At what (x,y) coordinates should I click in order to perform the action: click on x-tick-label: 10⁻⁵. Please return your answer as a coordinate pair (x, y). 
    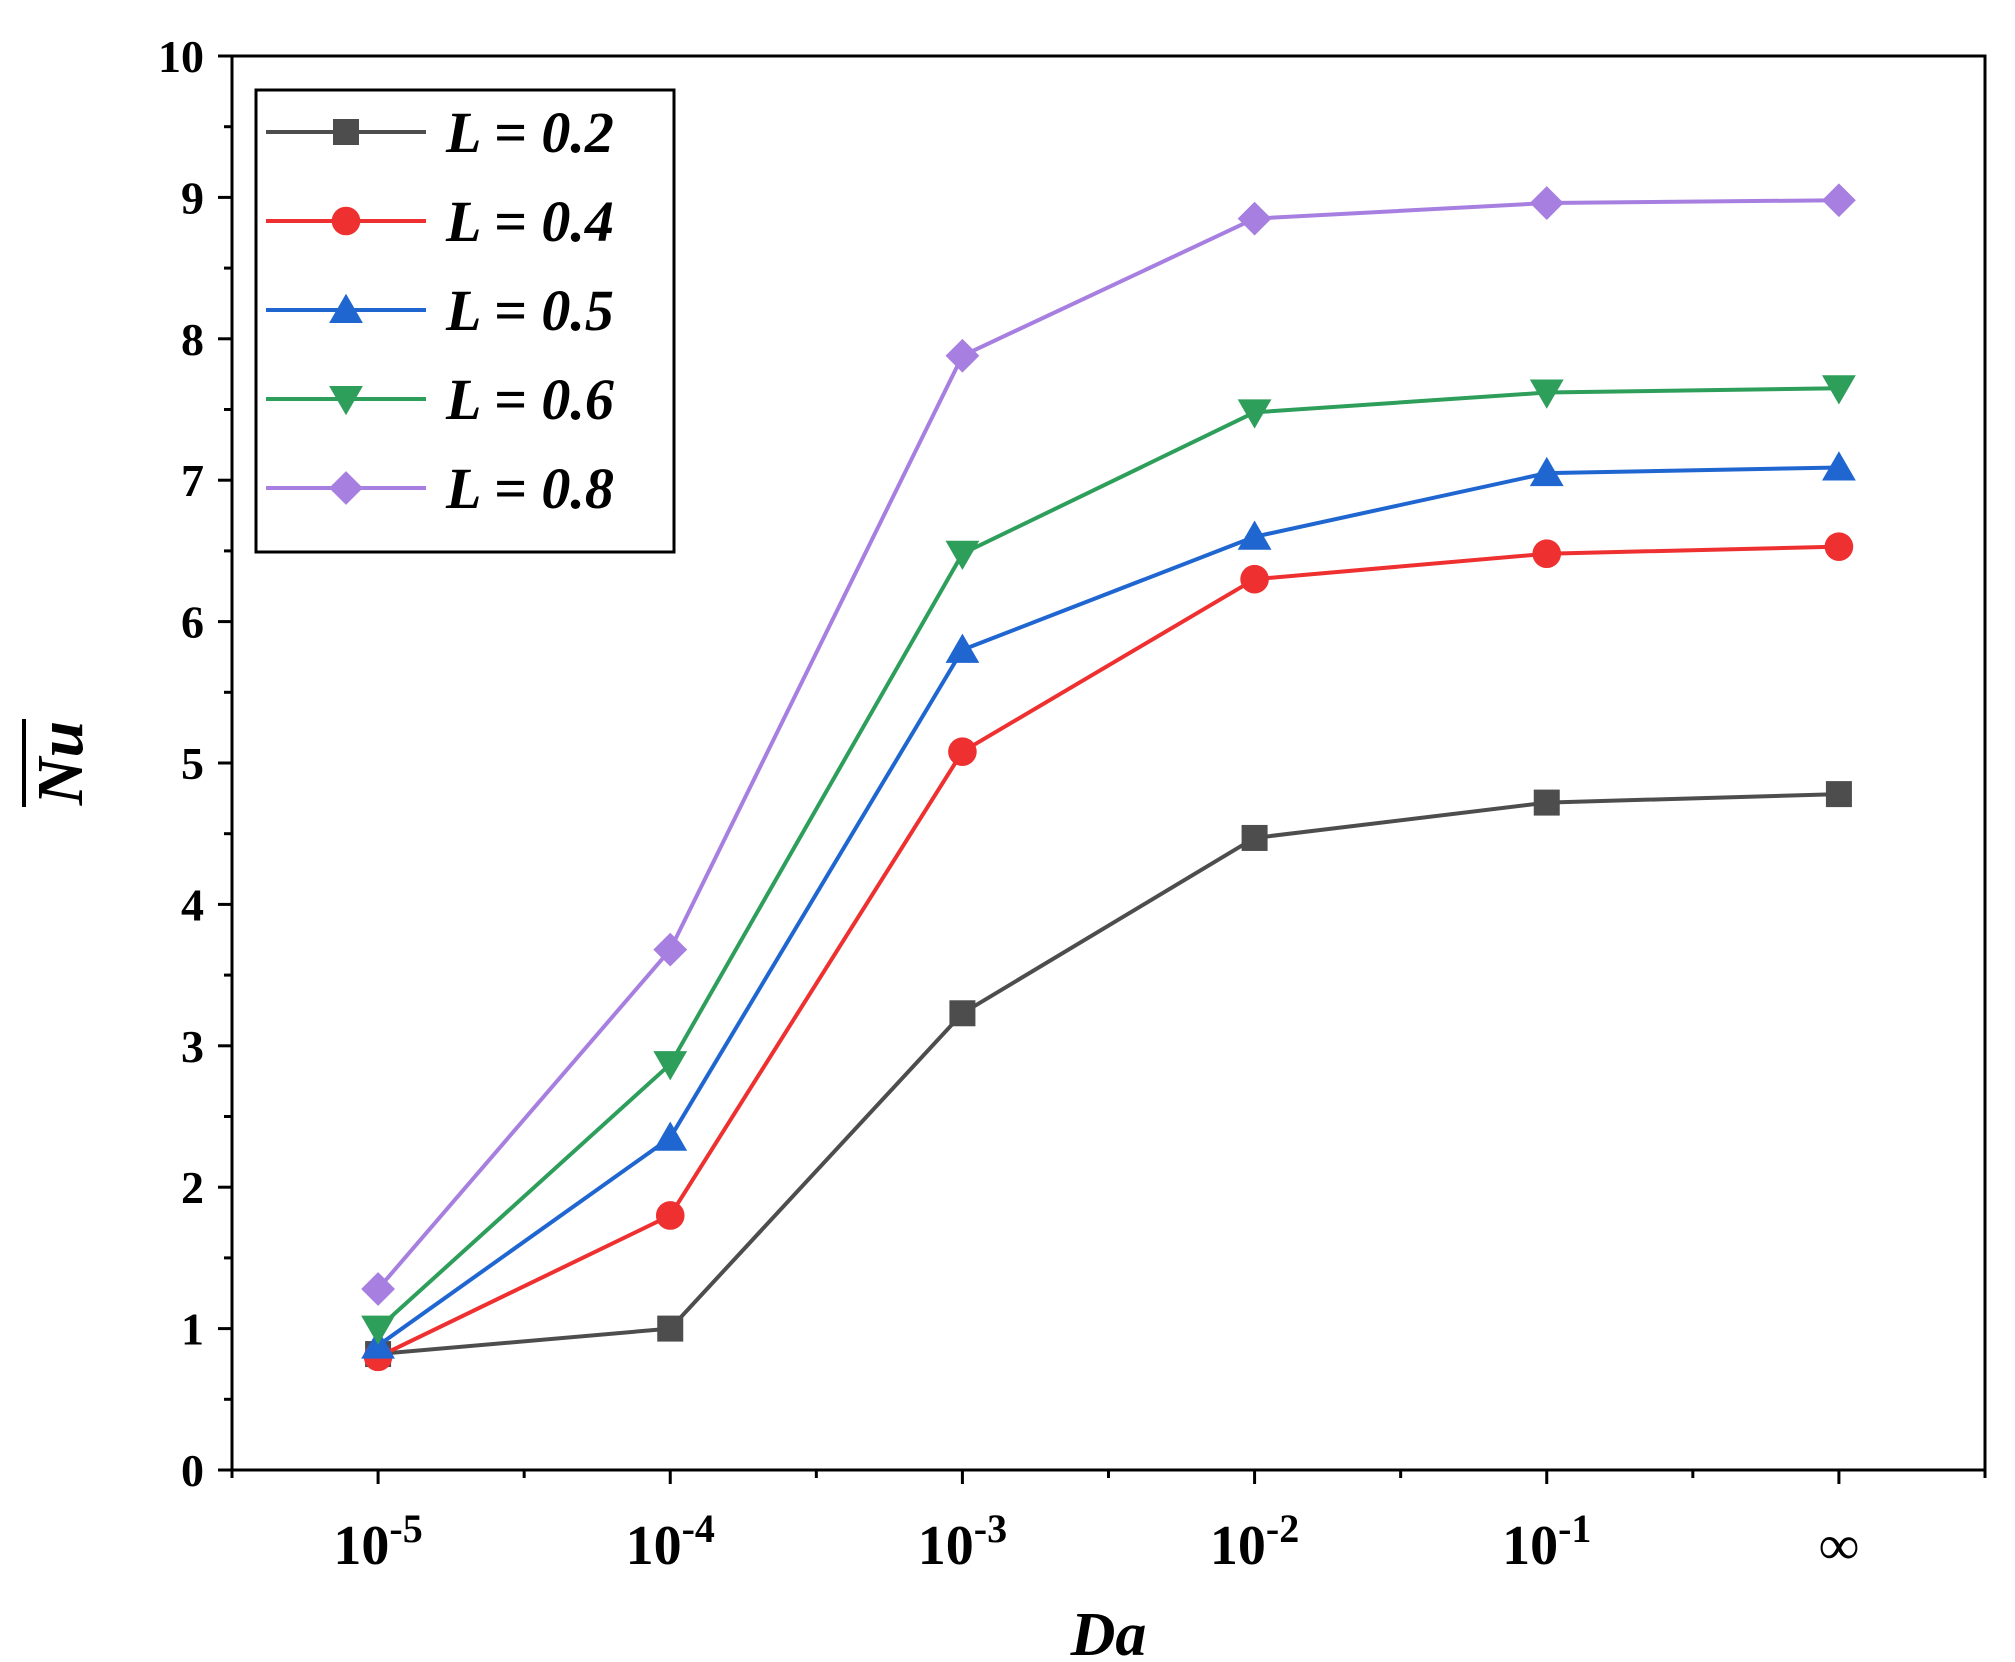
    Looking at the image, I should click on (377, 1541).